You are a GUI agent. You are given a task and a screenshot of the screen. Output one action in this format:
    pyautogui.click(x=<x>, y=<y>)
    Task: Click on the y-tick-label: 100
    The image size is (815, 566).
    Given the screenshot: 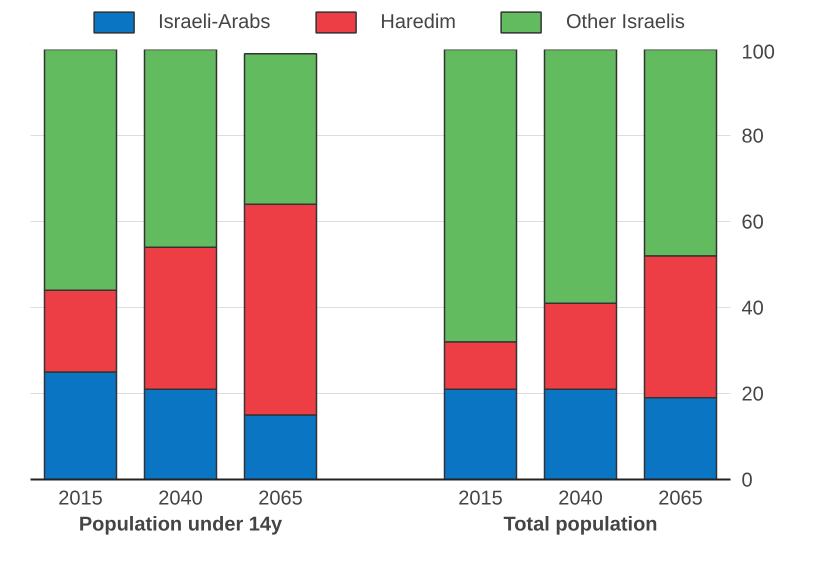 What is the action you would take?
    pyautogui.click(x=758, y=53)
    